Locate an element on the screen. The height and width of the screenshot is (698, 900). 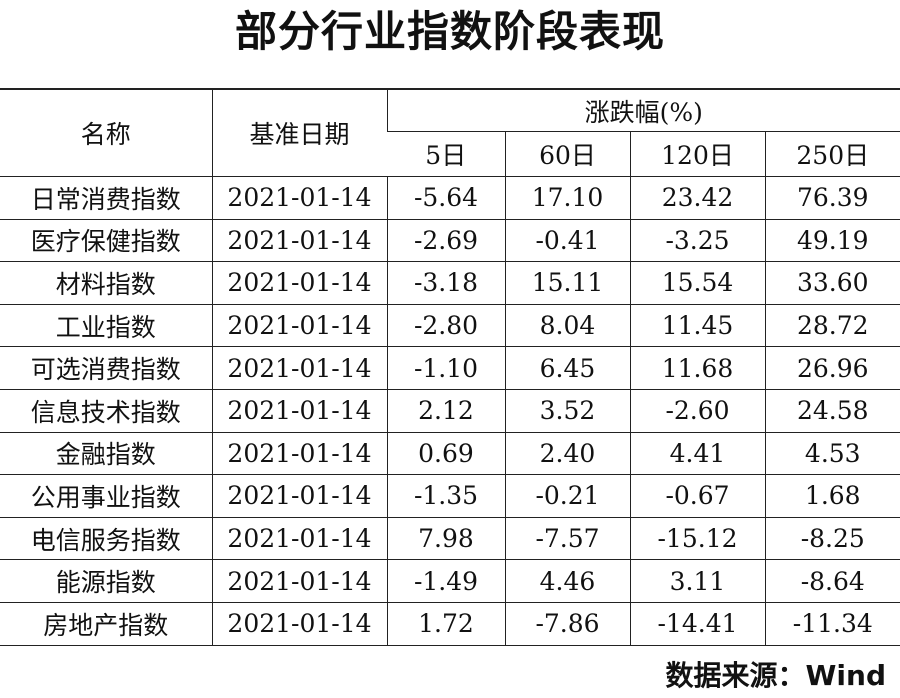
value-cell: 15.54 is located at coordinates (697, 283).